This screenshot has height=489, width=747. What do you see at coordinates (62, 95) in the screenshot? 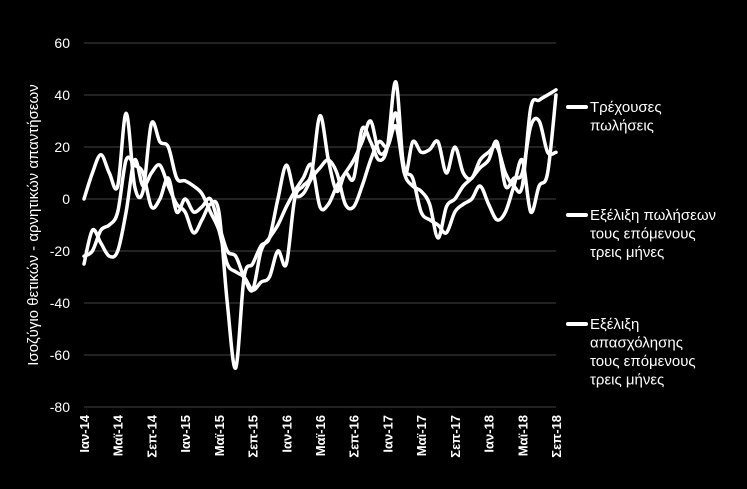
I see `y-tick-label: 40` at bounding box center [62, 95].